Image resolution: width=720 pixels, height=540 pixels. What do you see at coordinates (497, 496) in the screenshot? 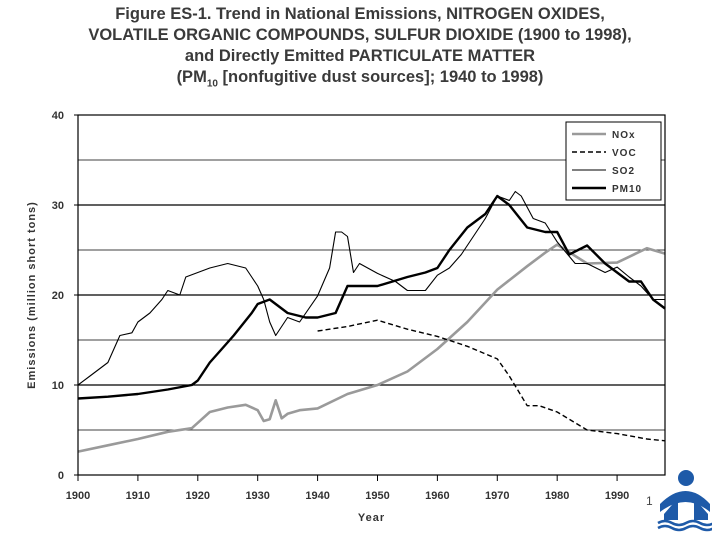
I see `x-tick-label: 1970` at bounding box center [497, 496].